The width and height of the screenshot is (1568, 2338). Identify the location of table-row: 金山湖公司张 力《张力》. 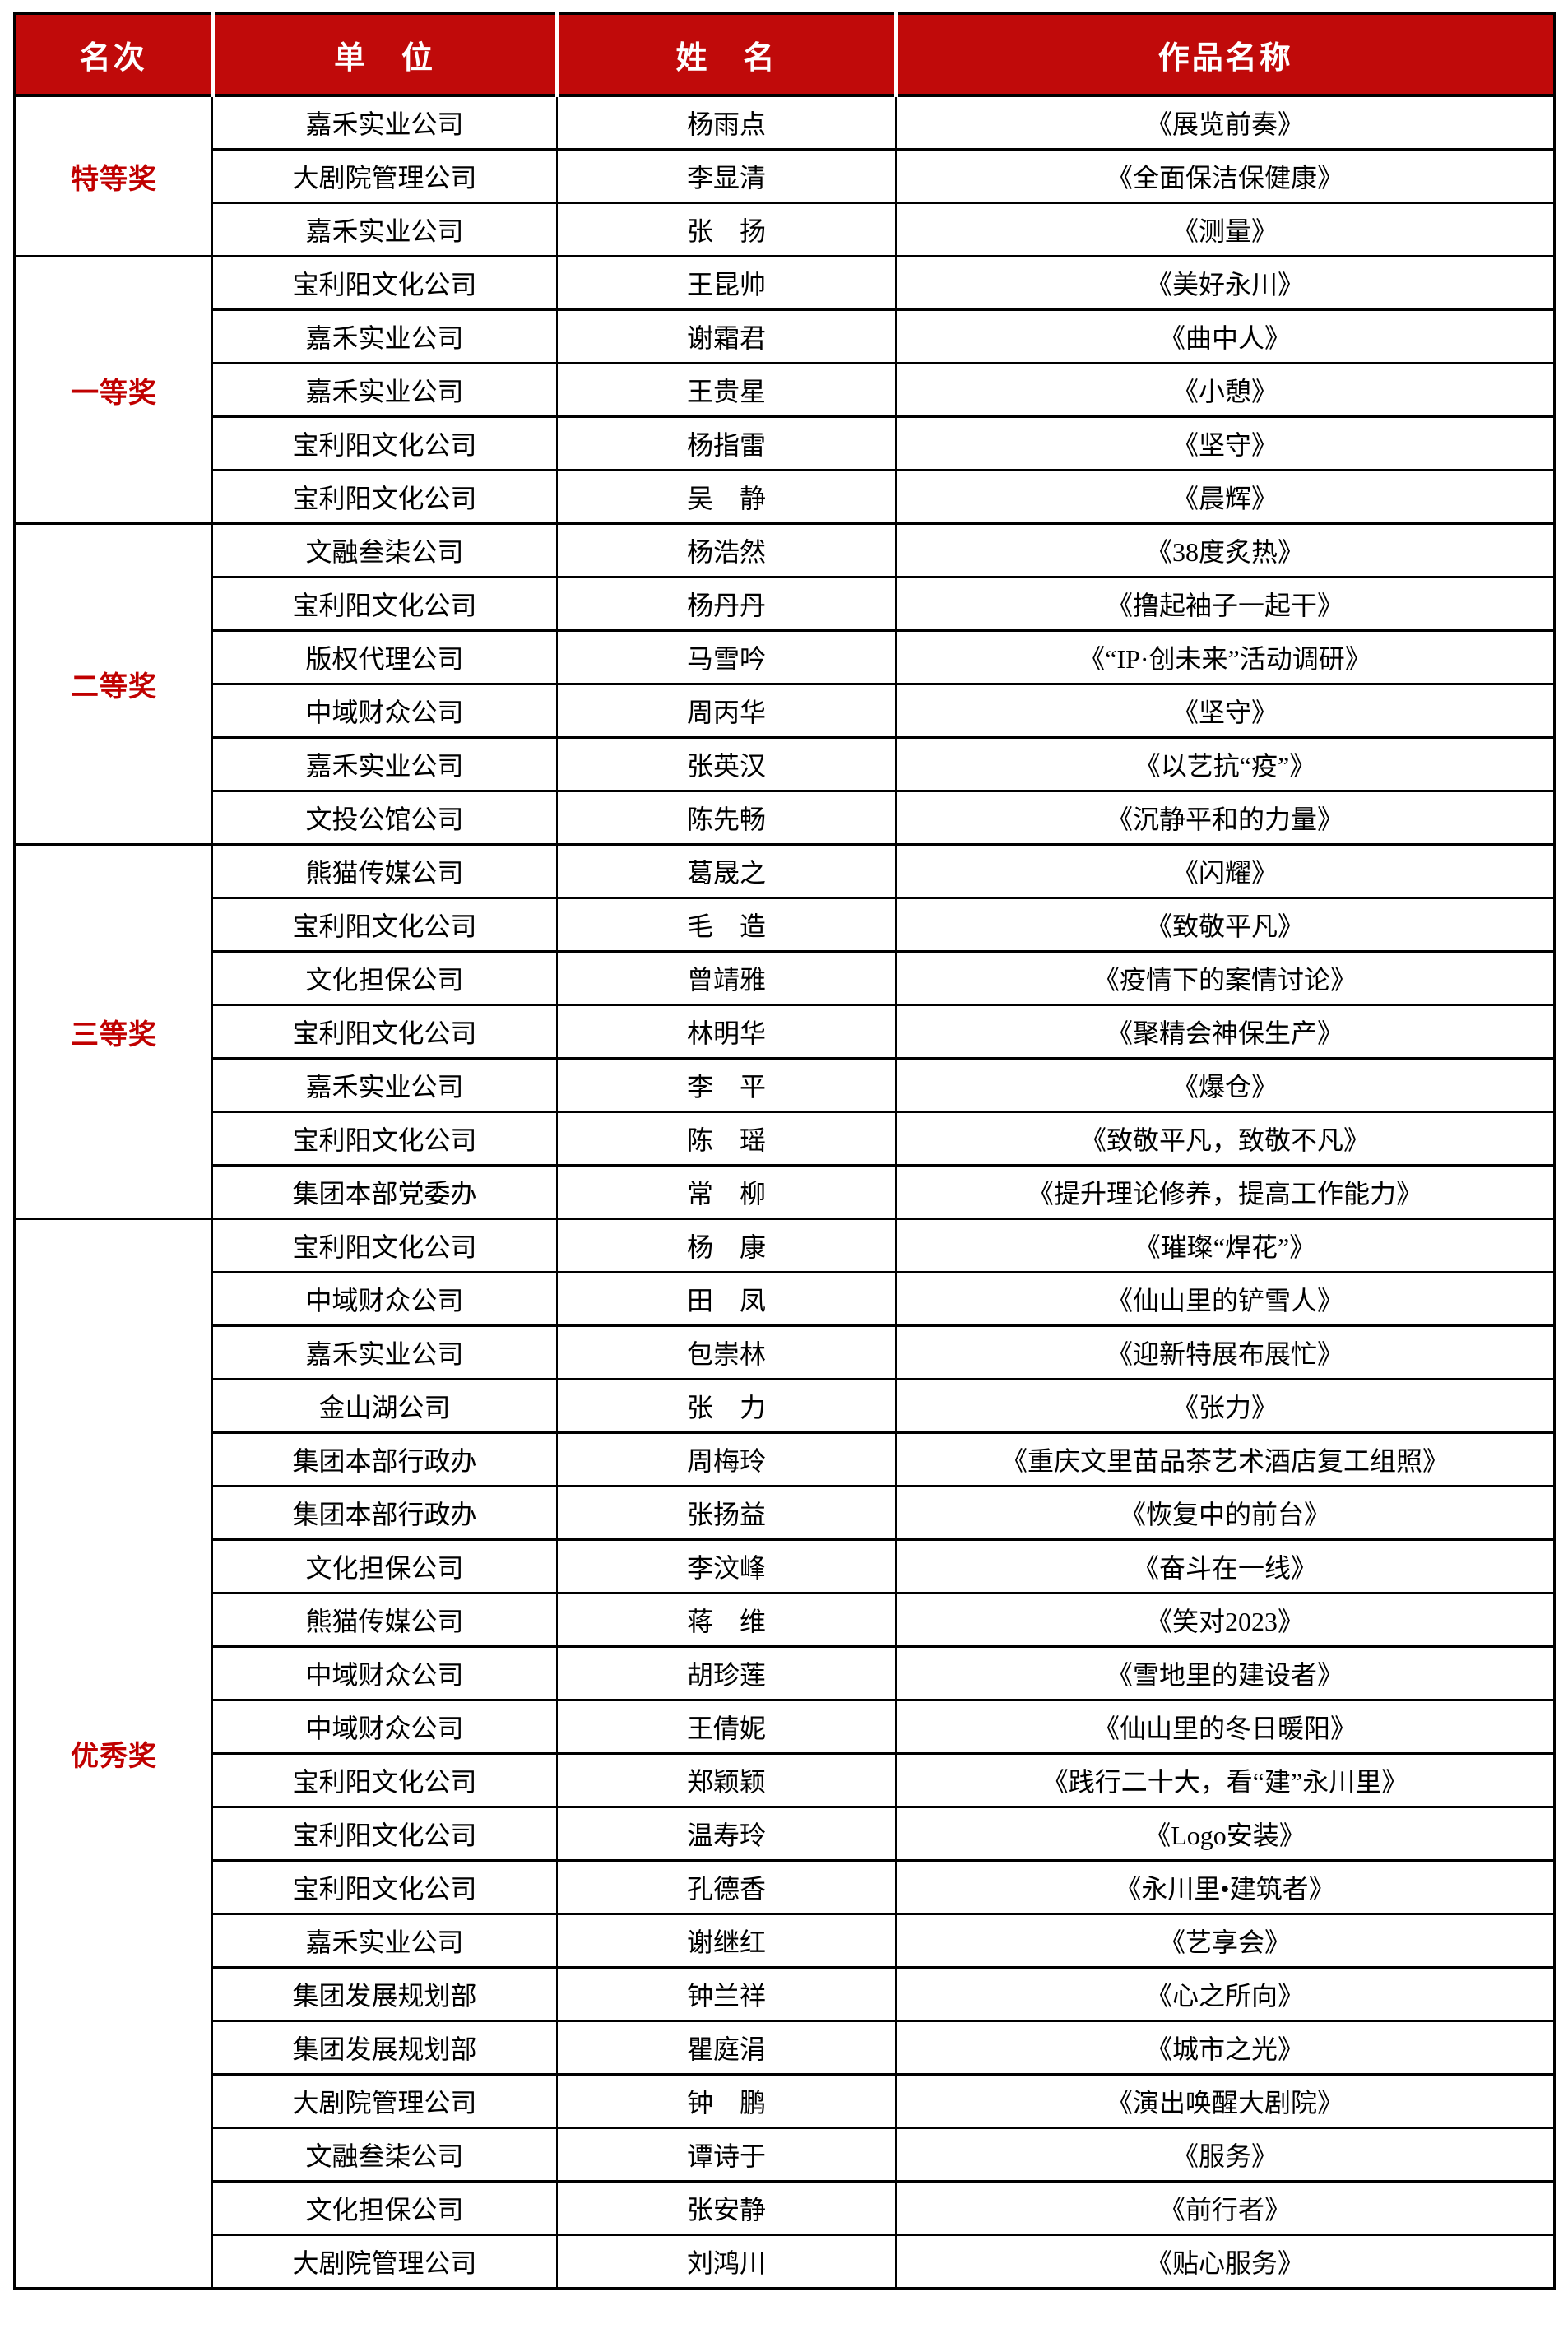
(785, 1406).